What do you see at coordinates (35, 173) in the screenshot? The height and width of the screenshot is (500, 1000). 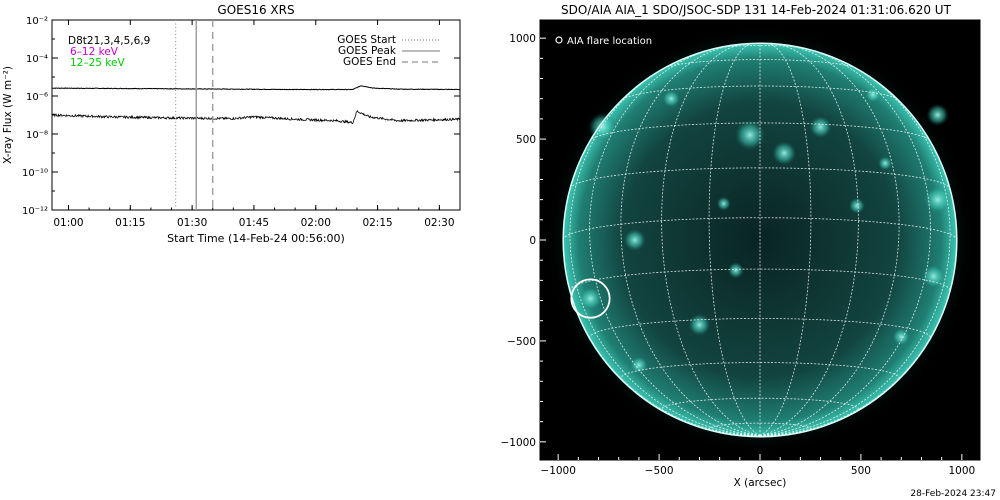 I see `goes-y-tick-label: 10⁻¹⁰` at bounding box center [35, 173].